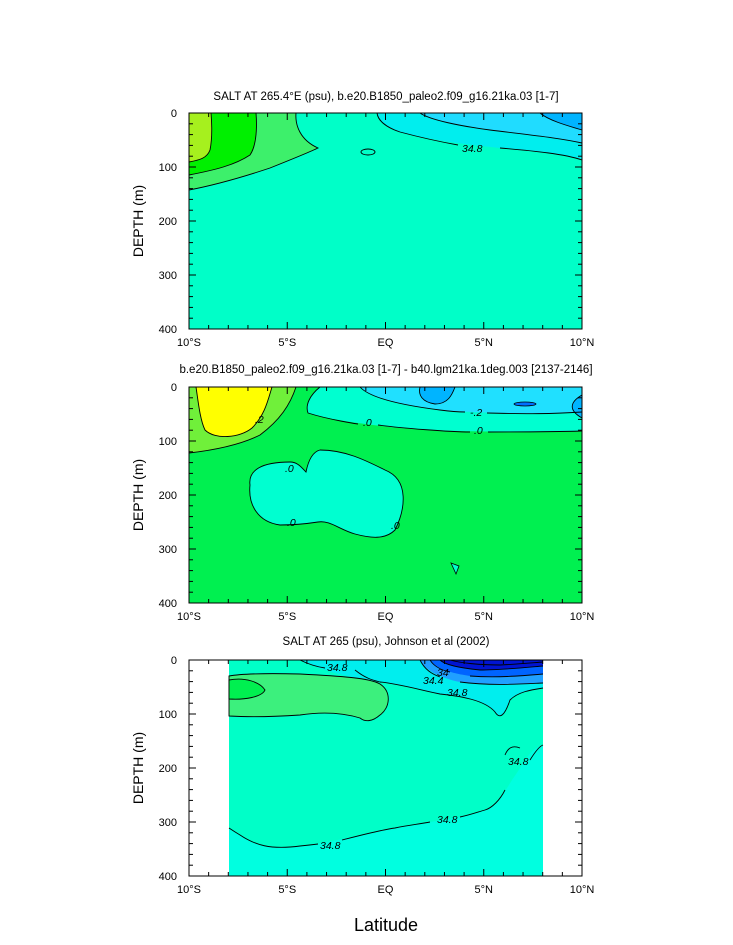 The image size is (733, 945). I want to click on panel-1-x-tick-label: 5°S, so click(287, 343).